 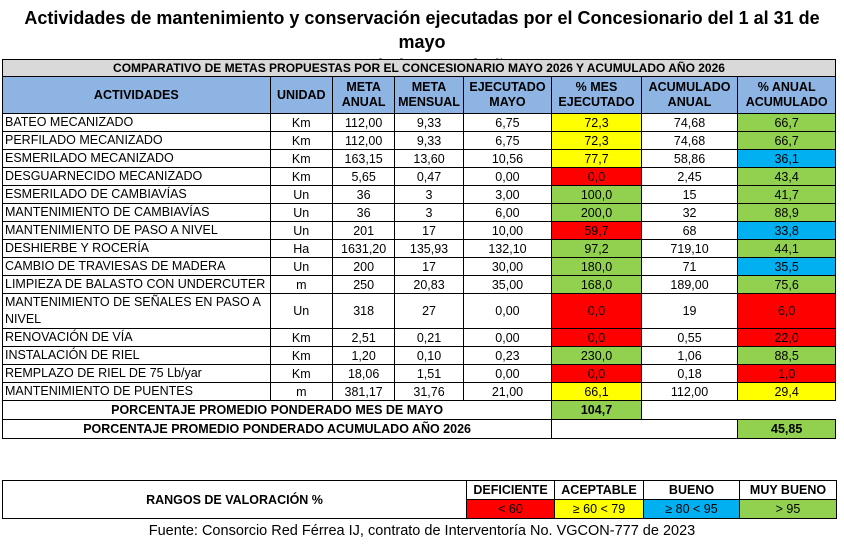 What do you see at coordinates (786, 248) in the screenshot?
I see `pct-anual-cell: 44,1` at bounding box center [786, 248].